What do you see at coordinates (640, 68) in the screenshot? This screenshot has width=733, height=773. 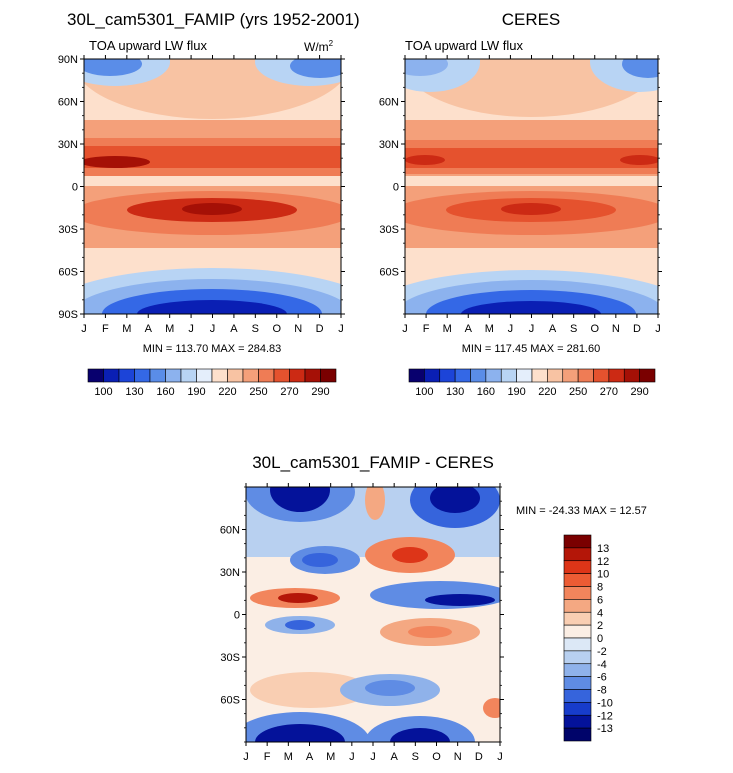 I see `obs-field-ne-cold` at bounding box center [640, 68].